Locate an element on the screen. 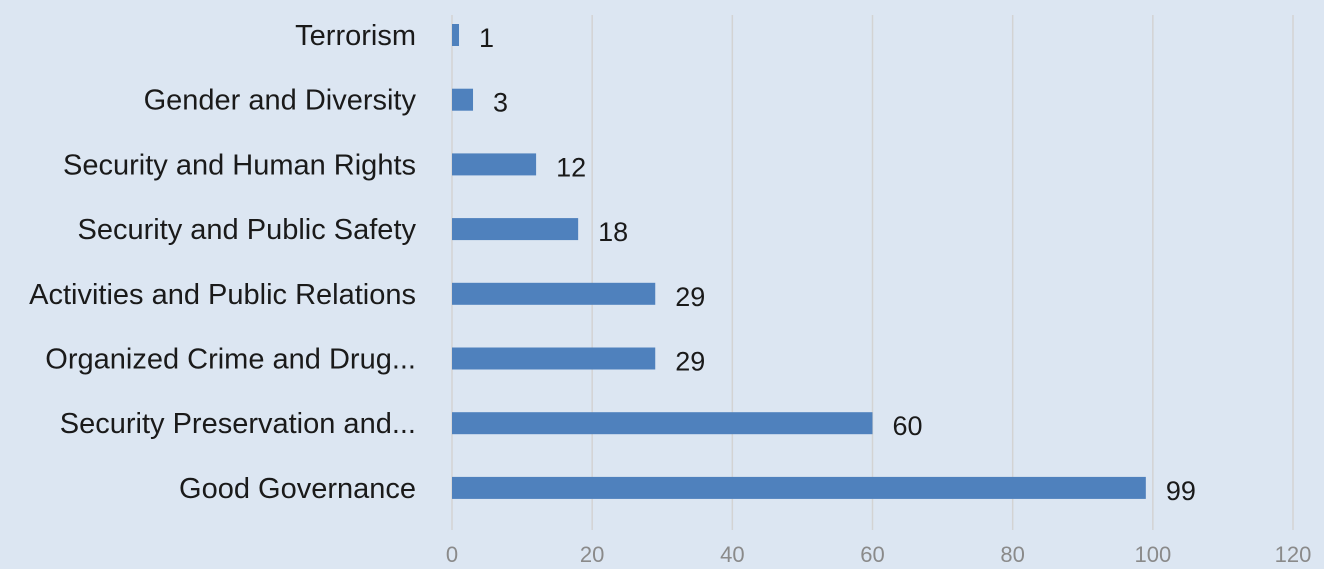  data-label: 3 is located at coordinates (500, 103).